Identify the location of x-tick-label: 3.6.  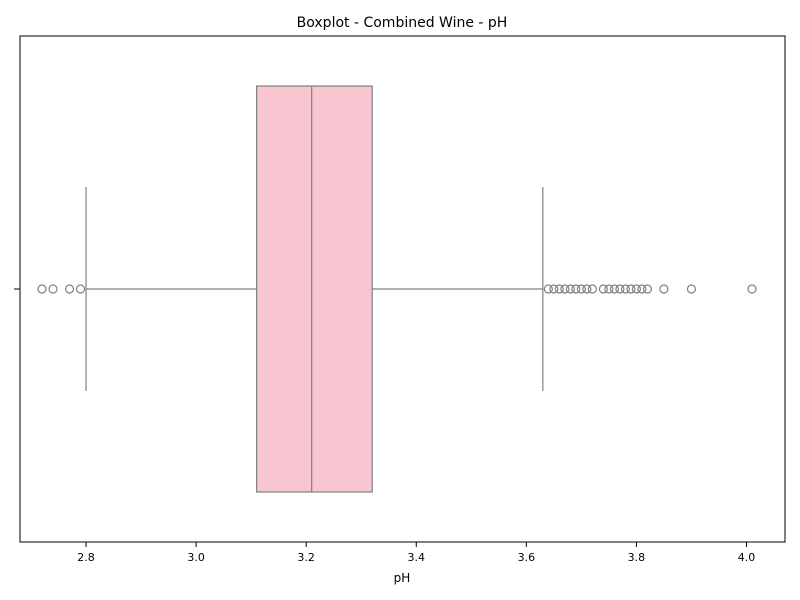
(527, 557).